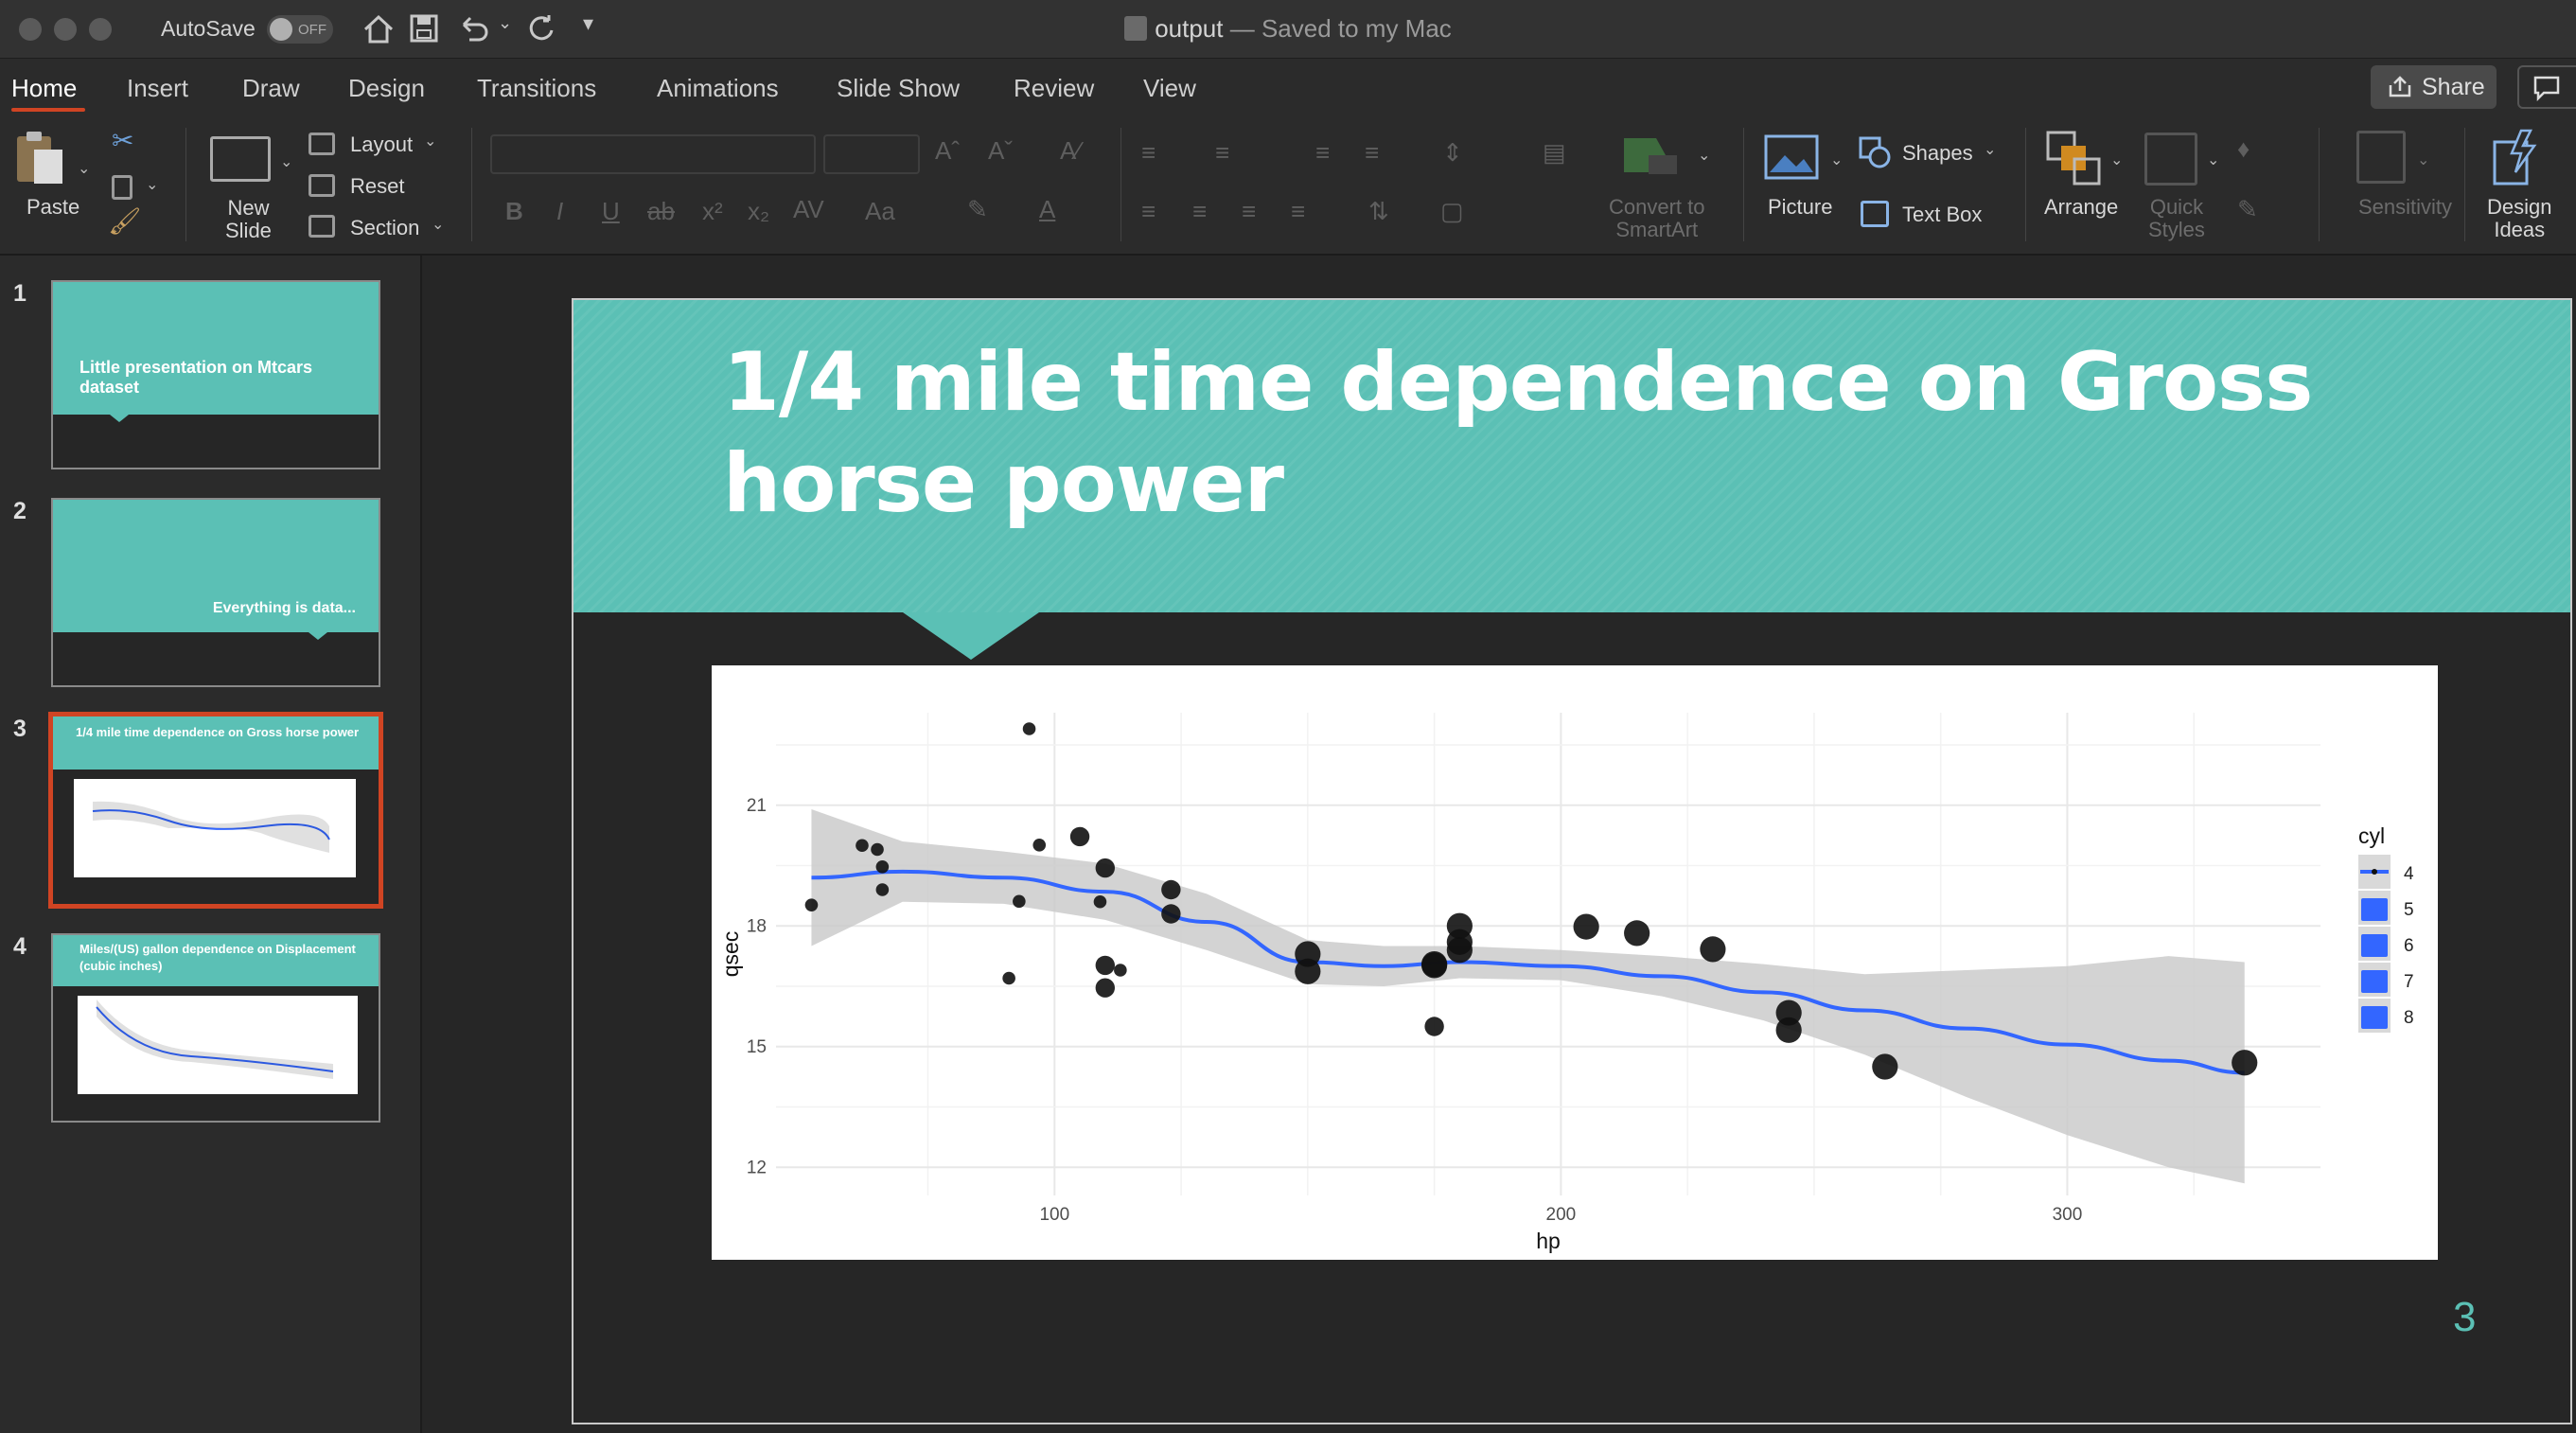  Describe the element at coordinates (385, 227) in the screenshot. I see `section-button: Section` at that location.